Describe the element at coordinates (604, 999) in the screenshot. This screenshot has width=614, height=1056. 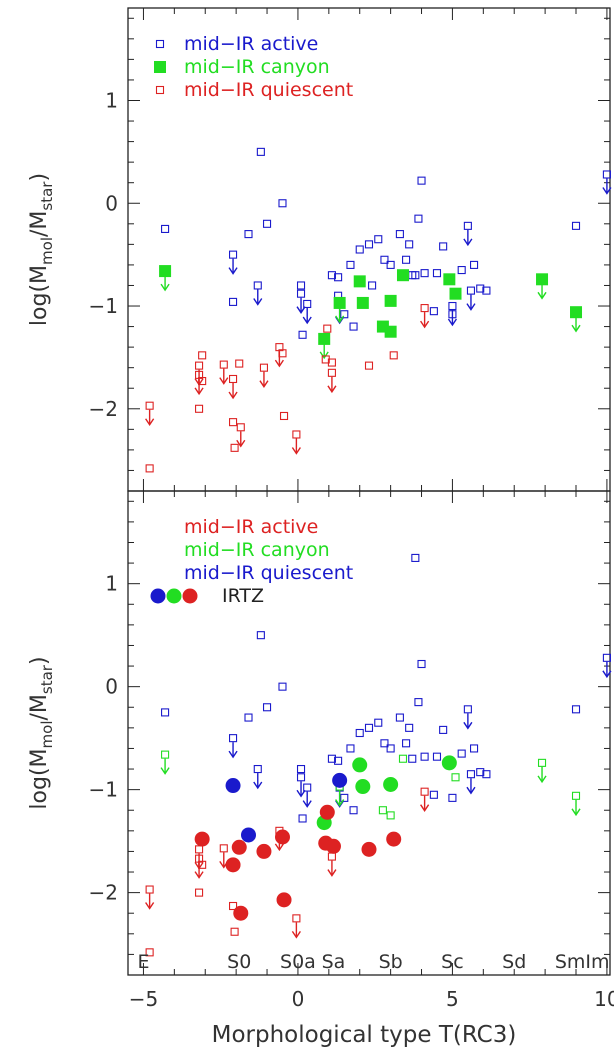
I see `x-tick-label: 10` at that location.